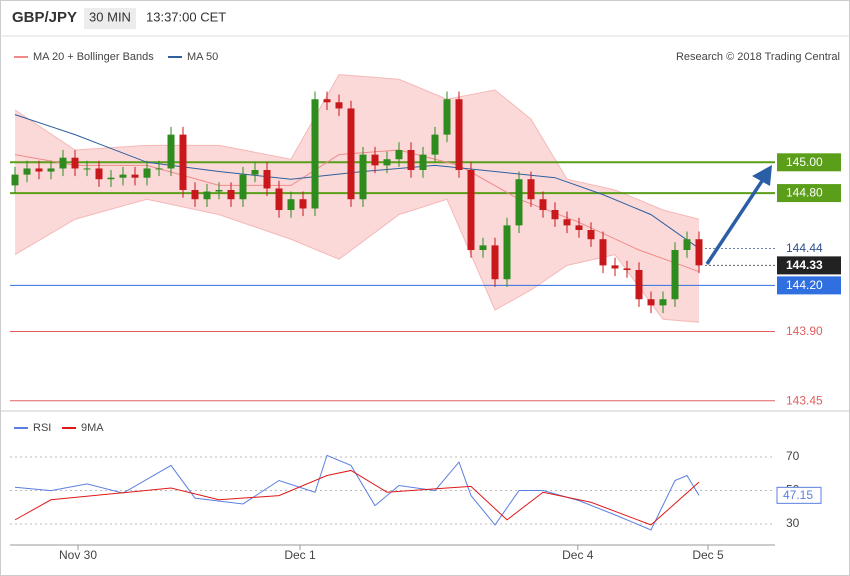 This screenshot has height=576, width=850. What do you see at coordinates (804, 193) in the screenshot?
I see `level-label: 144.80` at bounding box center [804, 193].